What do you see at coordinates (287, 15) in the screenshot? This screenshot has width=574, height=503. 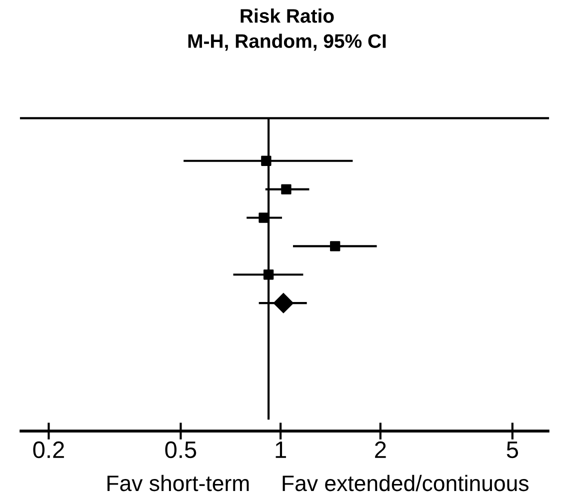 I see `chart-title: Risk Ratio` at bounding box center [287, 15].